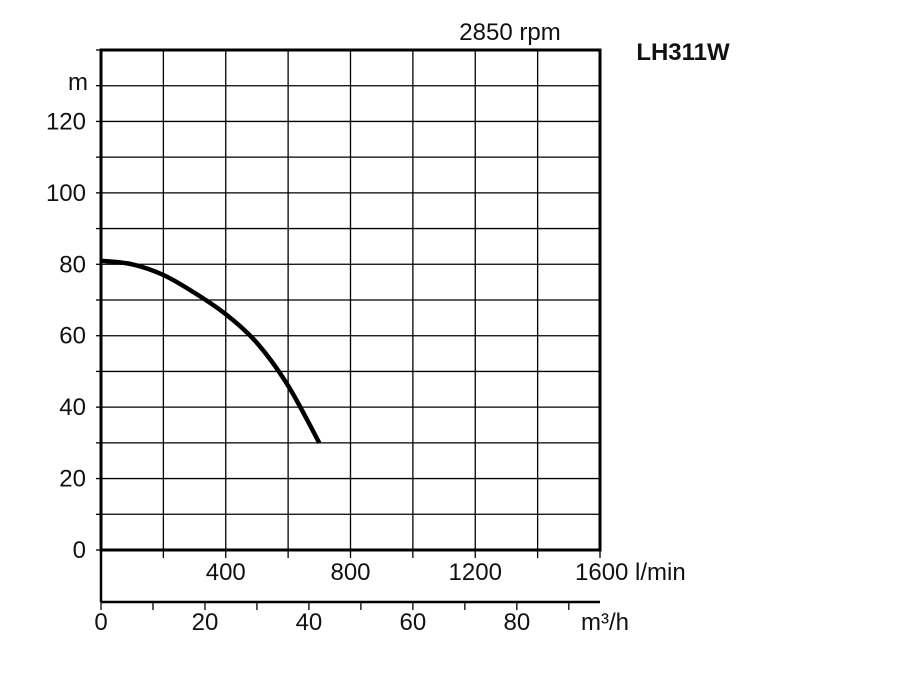 This screenshot has width=900, height=700. What do you see at coordinates (413, 622) in the screenshot?
I see `x-tick-label: 60` at bounding box center [413, 622].